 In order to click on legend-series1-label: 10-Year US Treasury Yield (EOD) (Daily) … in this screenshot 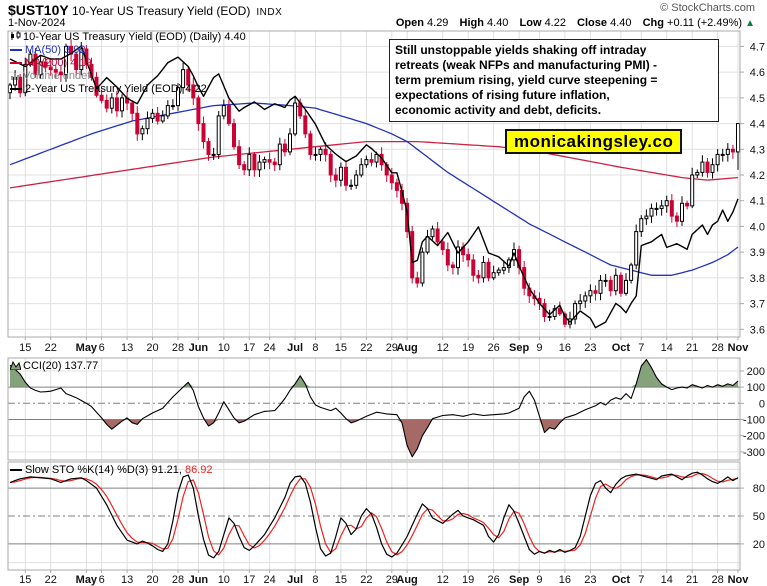, I will do `click(134, 37)`.